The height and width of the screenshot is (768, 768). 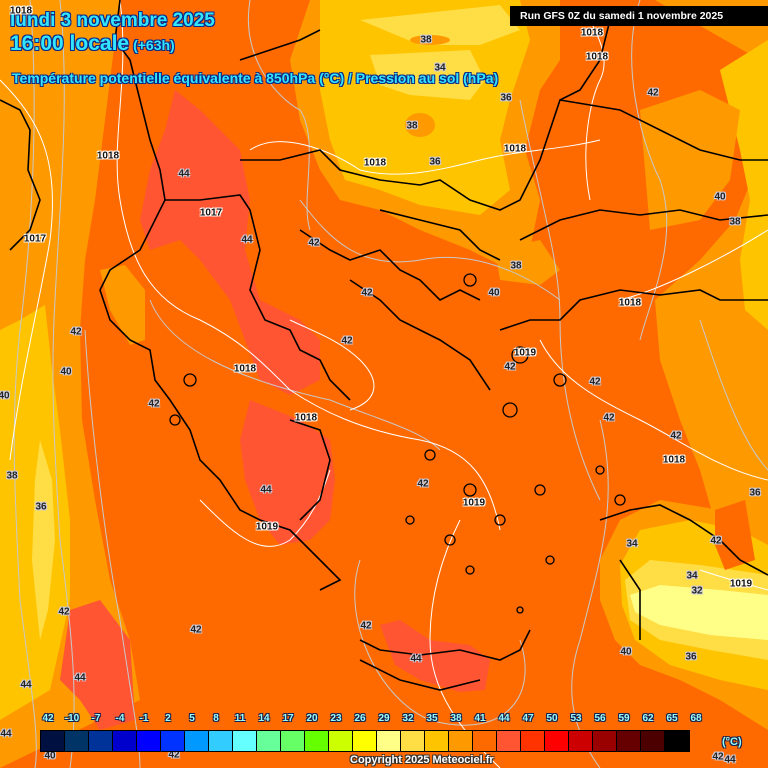 I want to click on legend-tick: -4, so click(x=120, y=718).